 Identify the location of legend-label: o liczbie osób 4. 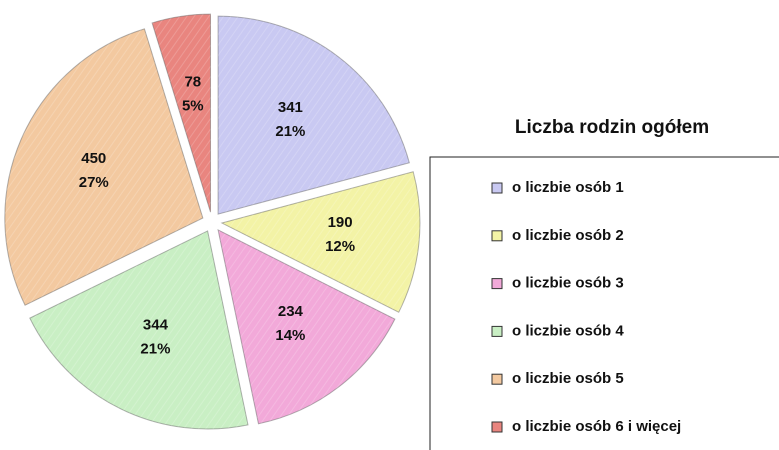
(568, 330).